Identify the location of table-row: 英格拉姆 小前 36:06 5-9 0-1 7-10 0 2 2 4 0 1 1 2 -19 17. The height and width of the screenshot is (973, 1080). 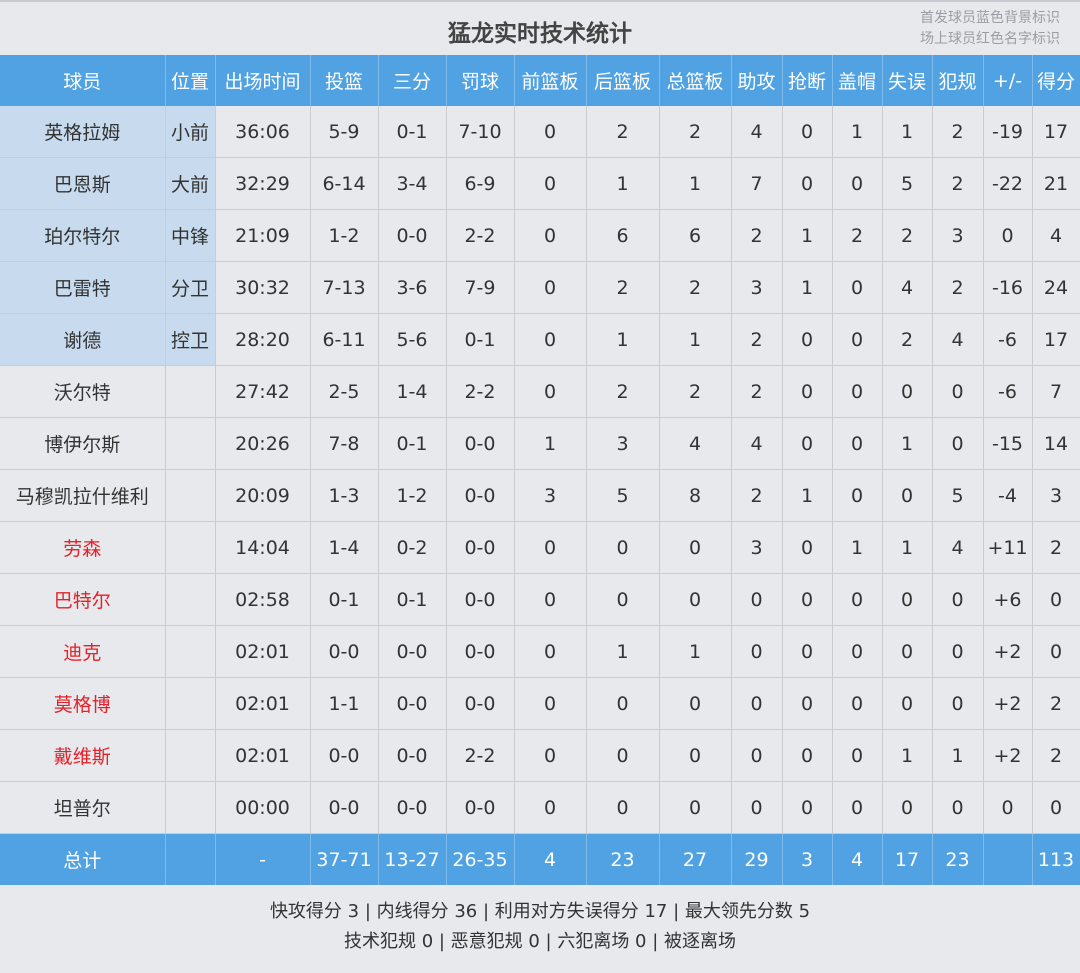
(540, 132).